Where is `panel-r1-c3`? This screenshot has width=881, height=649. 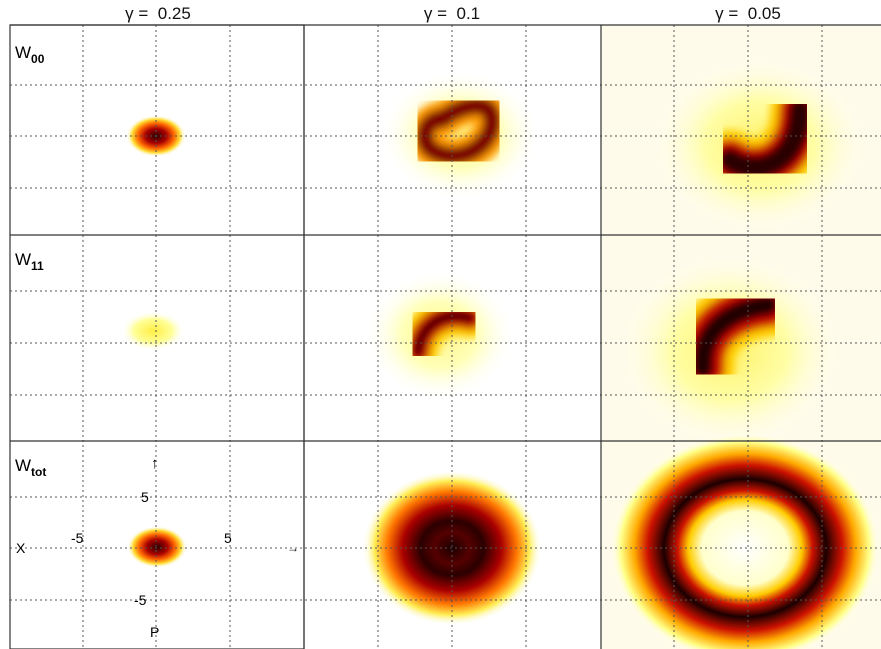
panel-r1-c3 is located at coordinates (760, 145).